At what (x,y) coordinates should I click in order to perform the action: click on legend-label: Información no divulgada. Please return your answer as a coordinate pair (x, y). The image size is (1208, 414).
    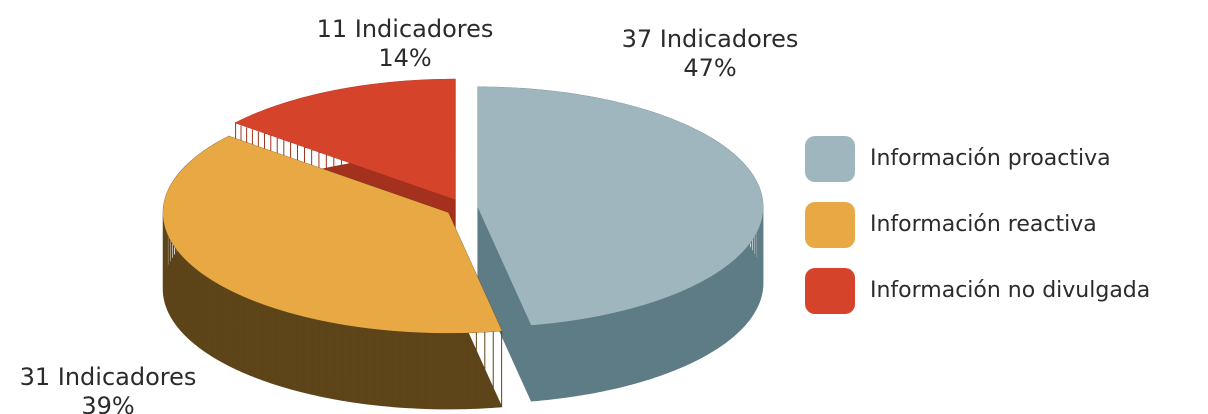
    Looking at the image, I should click on (1010, 290).